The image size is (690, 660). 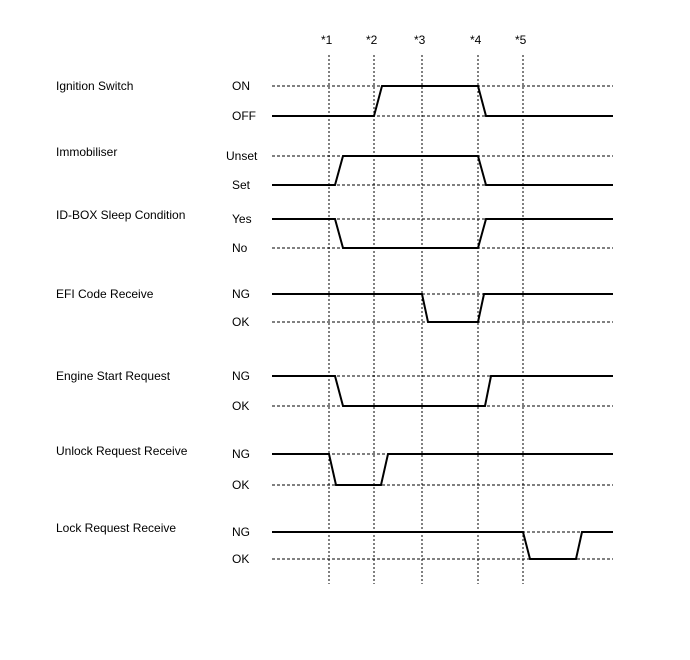 What do you see at coordinates (116, 528) in the screenshot?
I see `signal-name: Lock Request Receive` at bounding box center [116, 528].